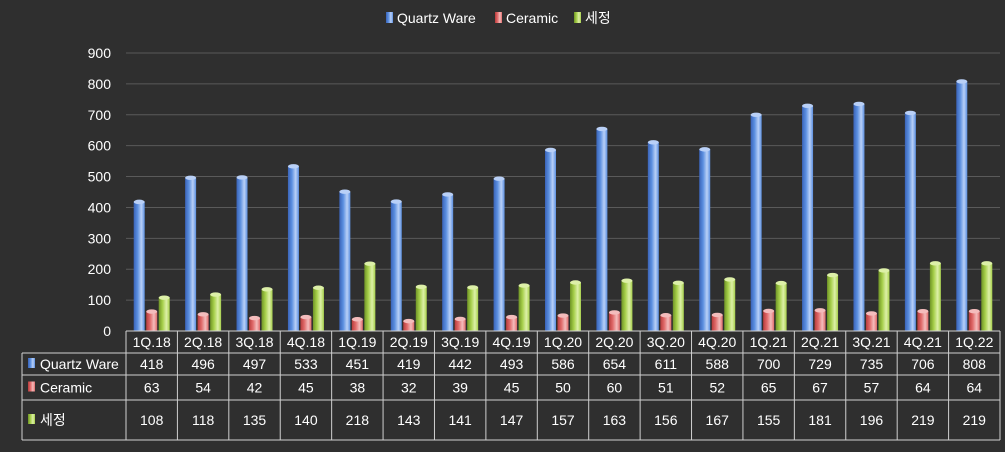 The height and width of the screenshot is (452, 1005). I want to click on legend: Quartz Ware Ceramic 세정, so click(498, 18).